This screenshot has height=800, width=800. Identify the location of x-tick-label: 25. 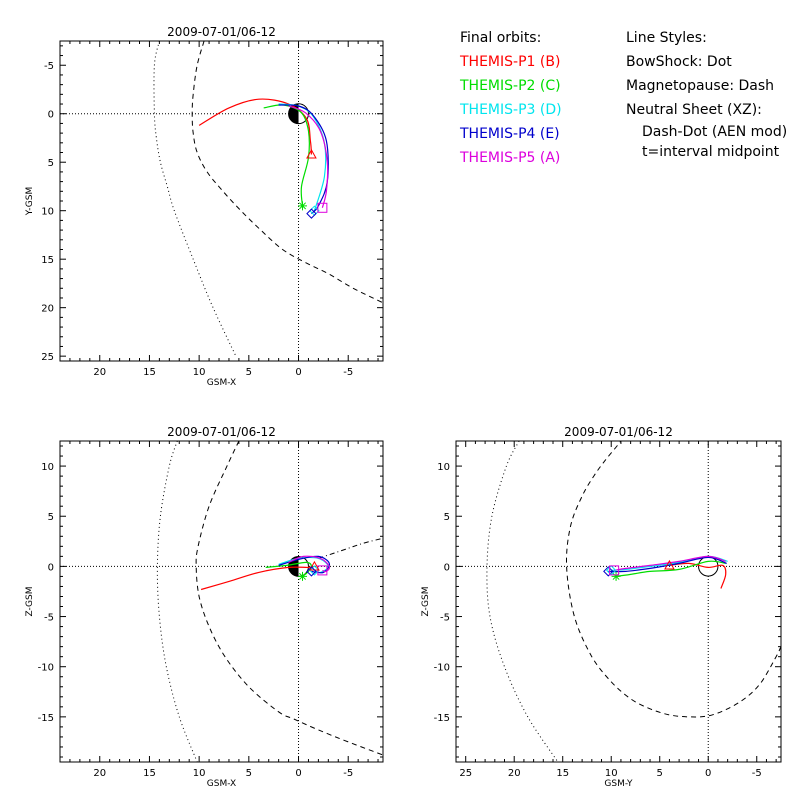
(465, 773).